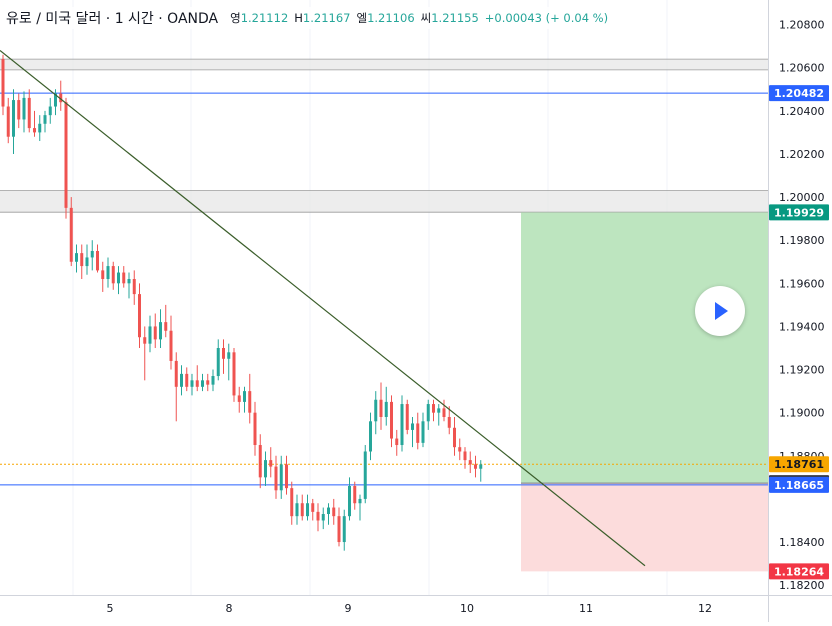 The width and height of the screenshot is (832, 626). I want to click on play-button, so click(720, 311).